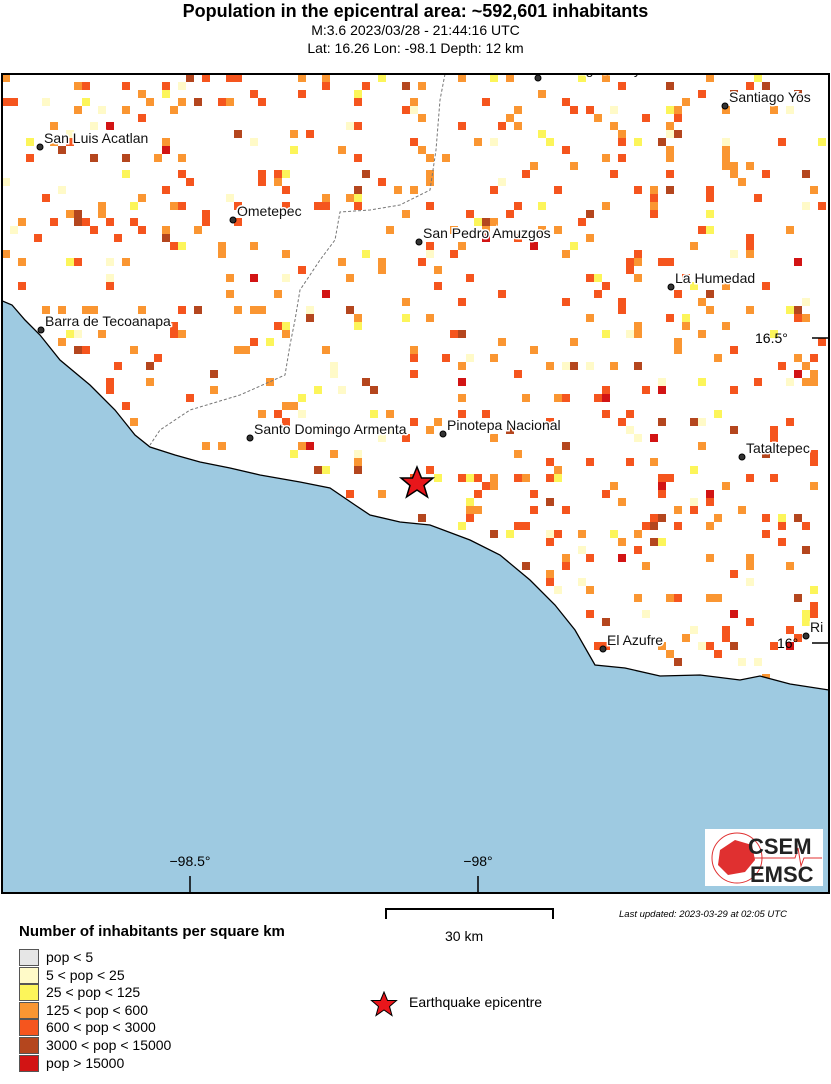  I want to click on city-marker: La Humedad, so click(712, 280).